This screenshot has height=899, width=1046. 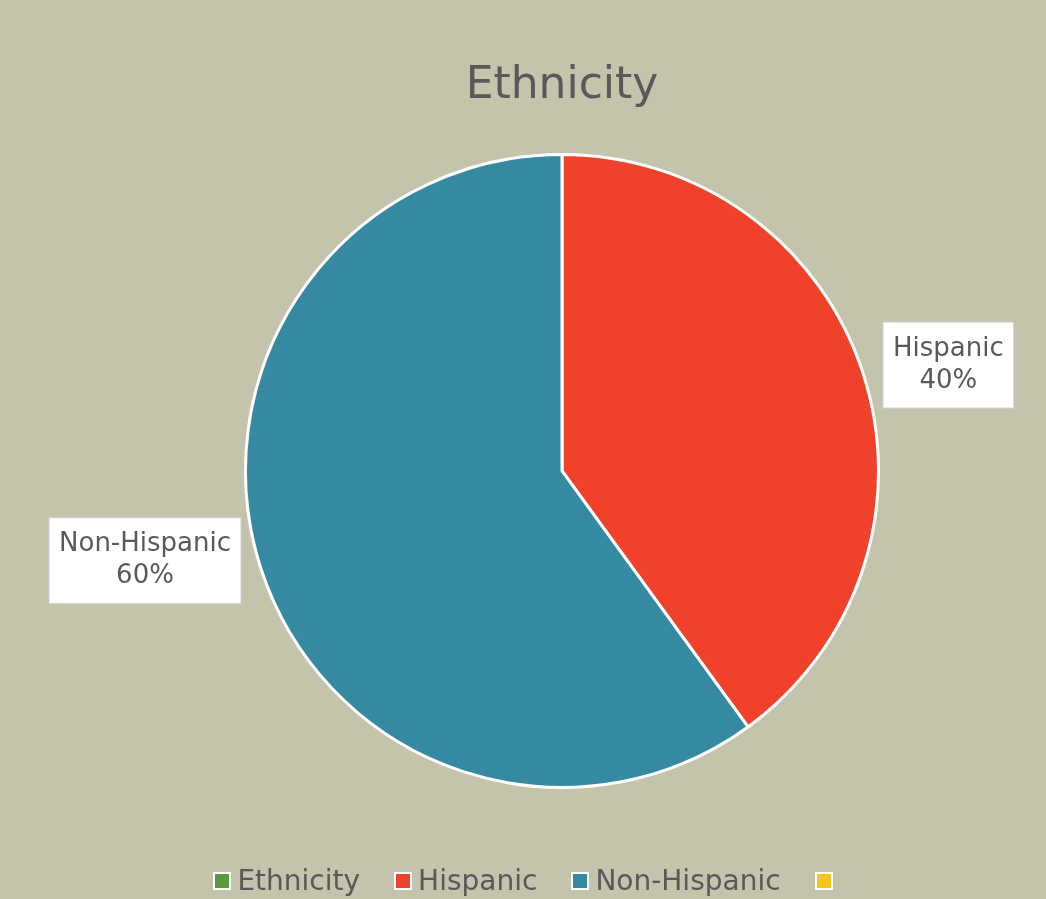 I want to click on legend-label: Non-Hispanic, so click(x=688, y=881).